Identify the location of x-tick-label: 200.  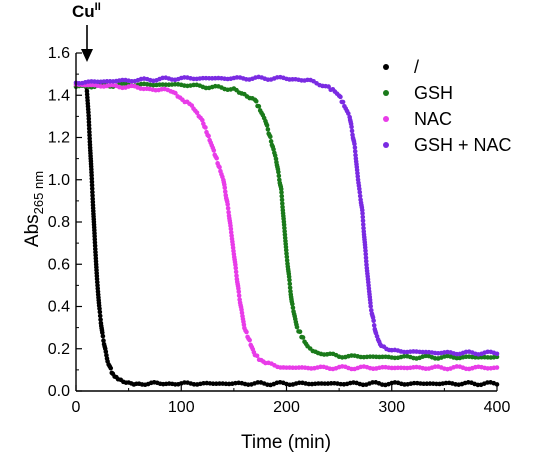
(286, 407).